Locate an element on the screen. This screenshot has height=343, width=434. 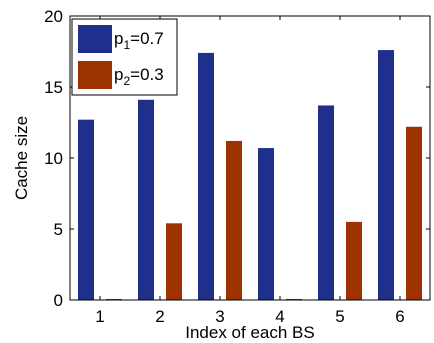
bar-series2-bs3 is located at coordinates (234, 220).